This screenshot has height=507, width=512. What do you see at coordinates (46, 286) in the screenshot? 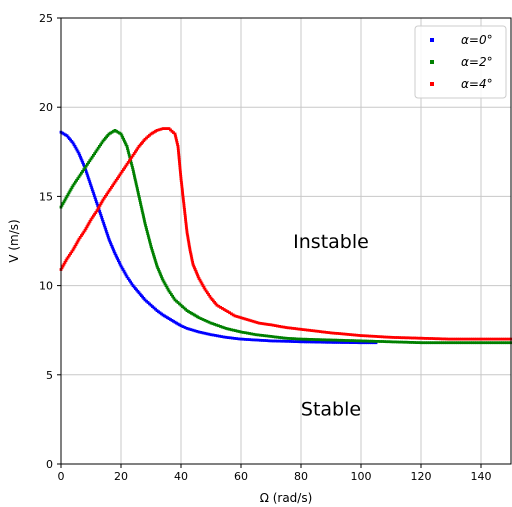
I see `y-tick-label: 10` at bounding box center [46, 286].